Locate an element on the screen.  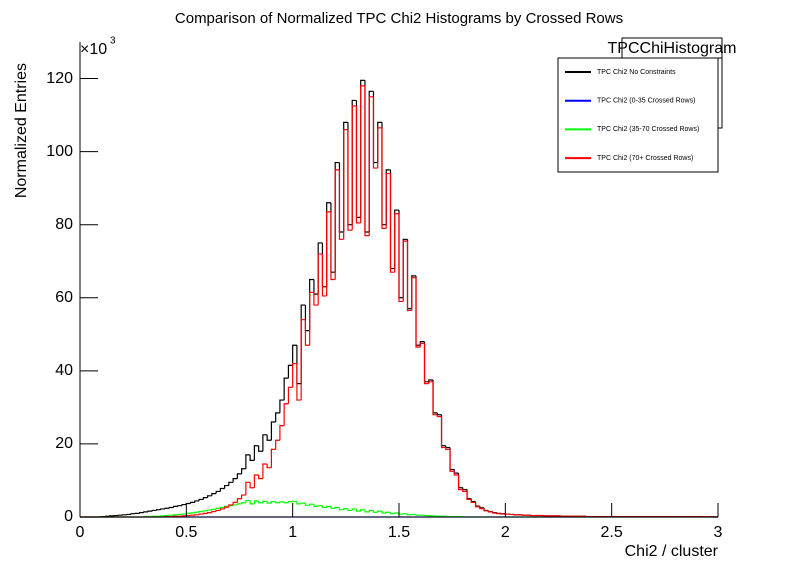
y-tick-label: 120 is located at coordinates (59, 78).